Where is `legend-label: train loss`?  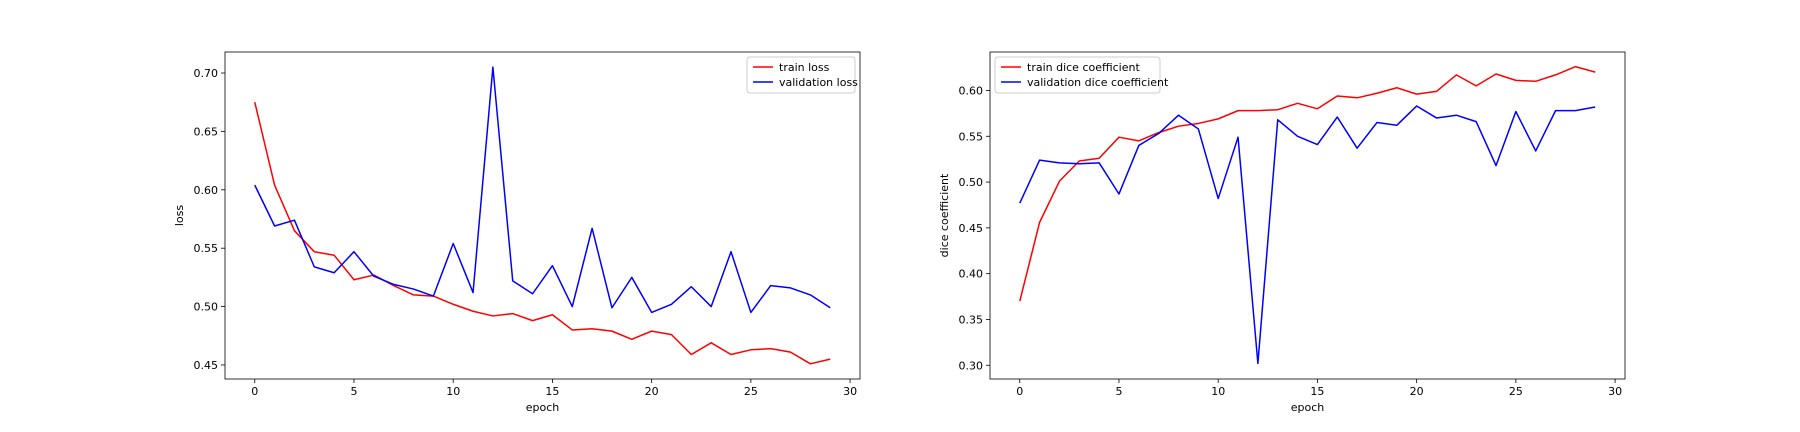
legend-label: train loss is located at coordinates (804, 67).